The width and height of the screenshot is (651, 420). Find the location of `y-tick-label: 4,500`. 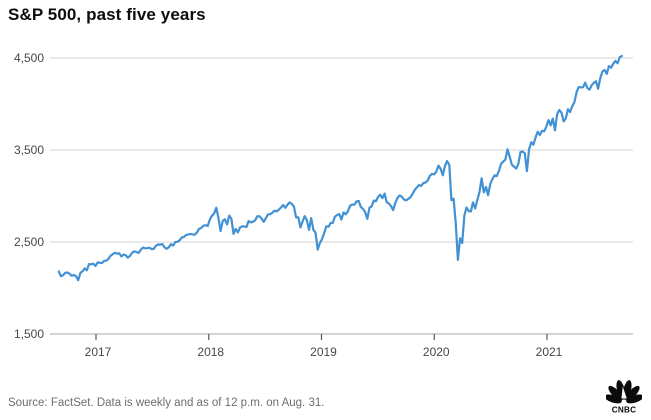

y-tick-label: 4,500 is located at coordinates (29, 58).